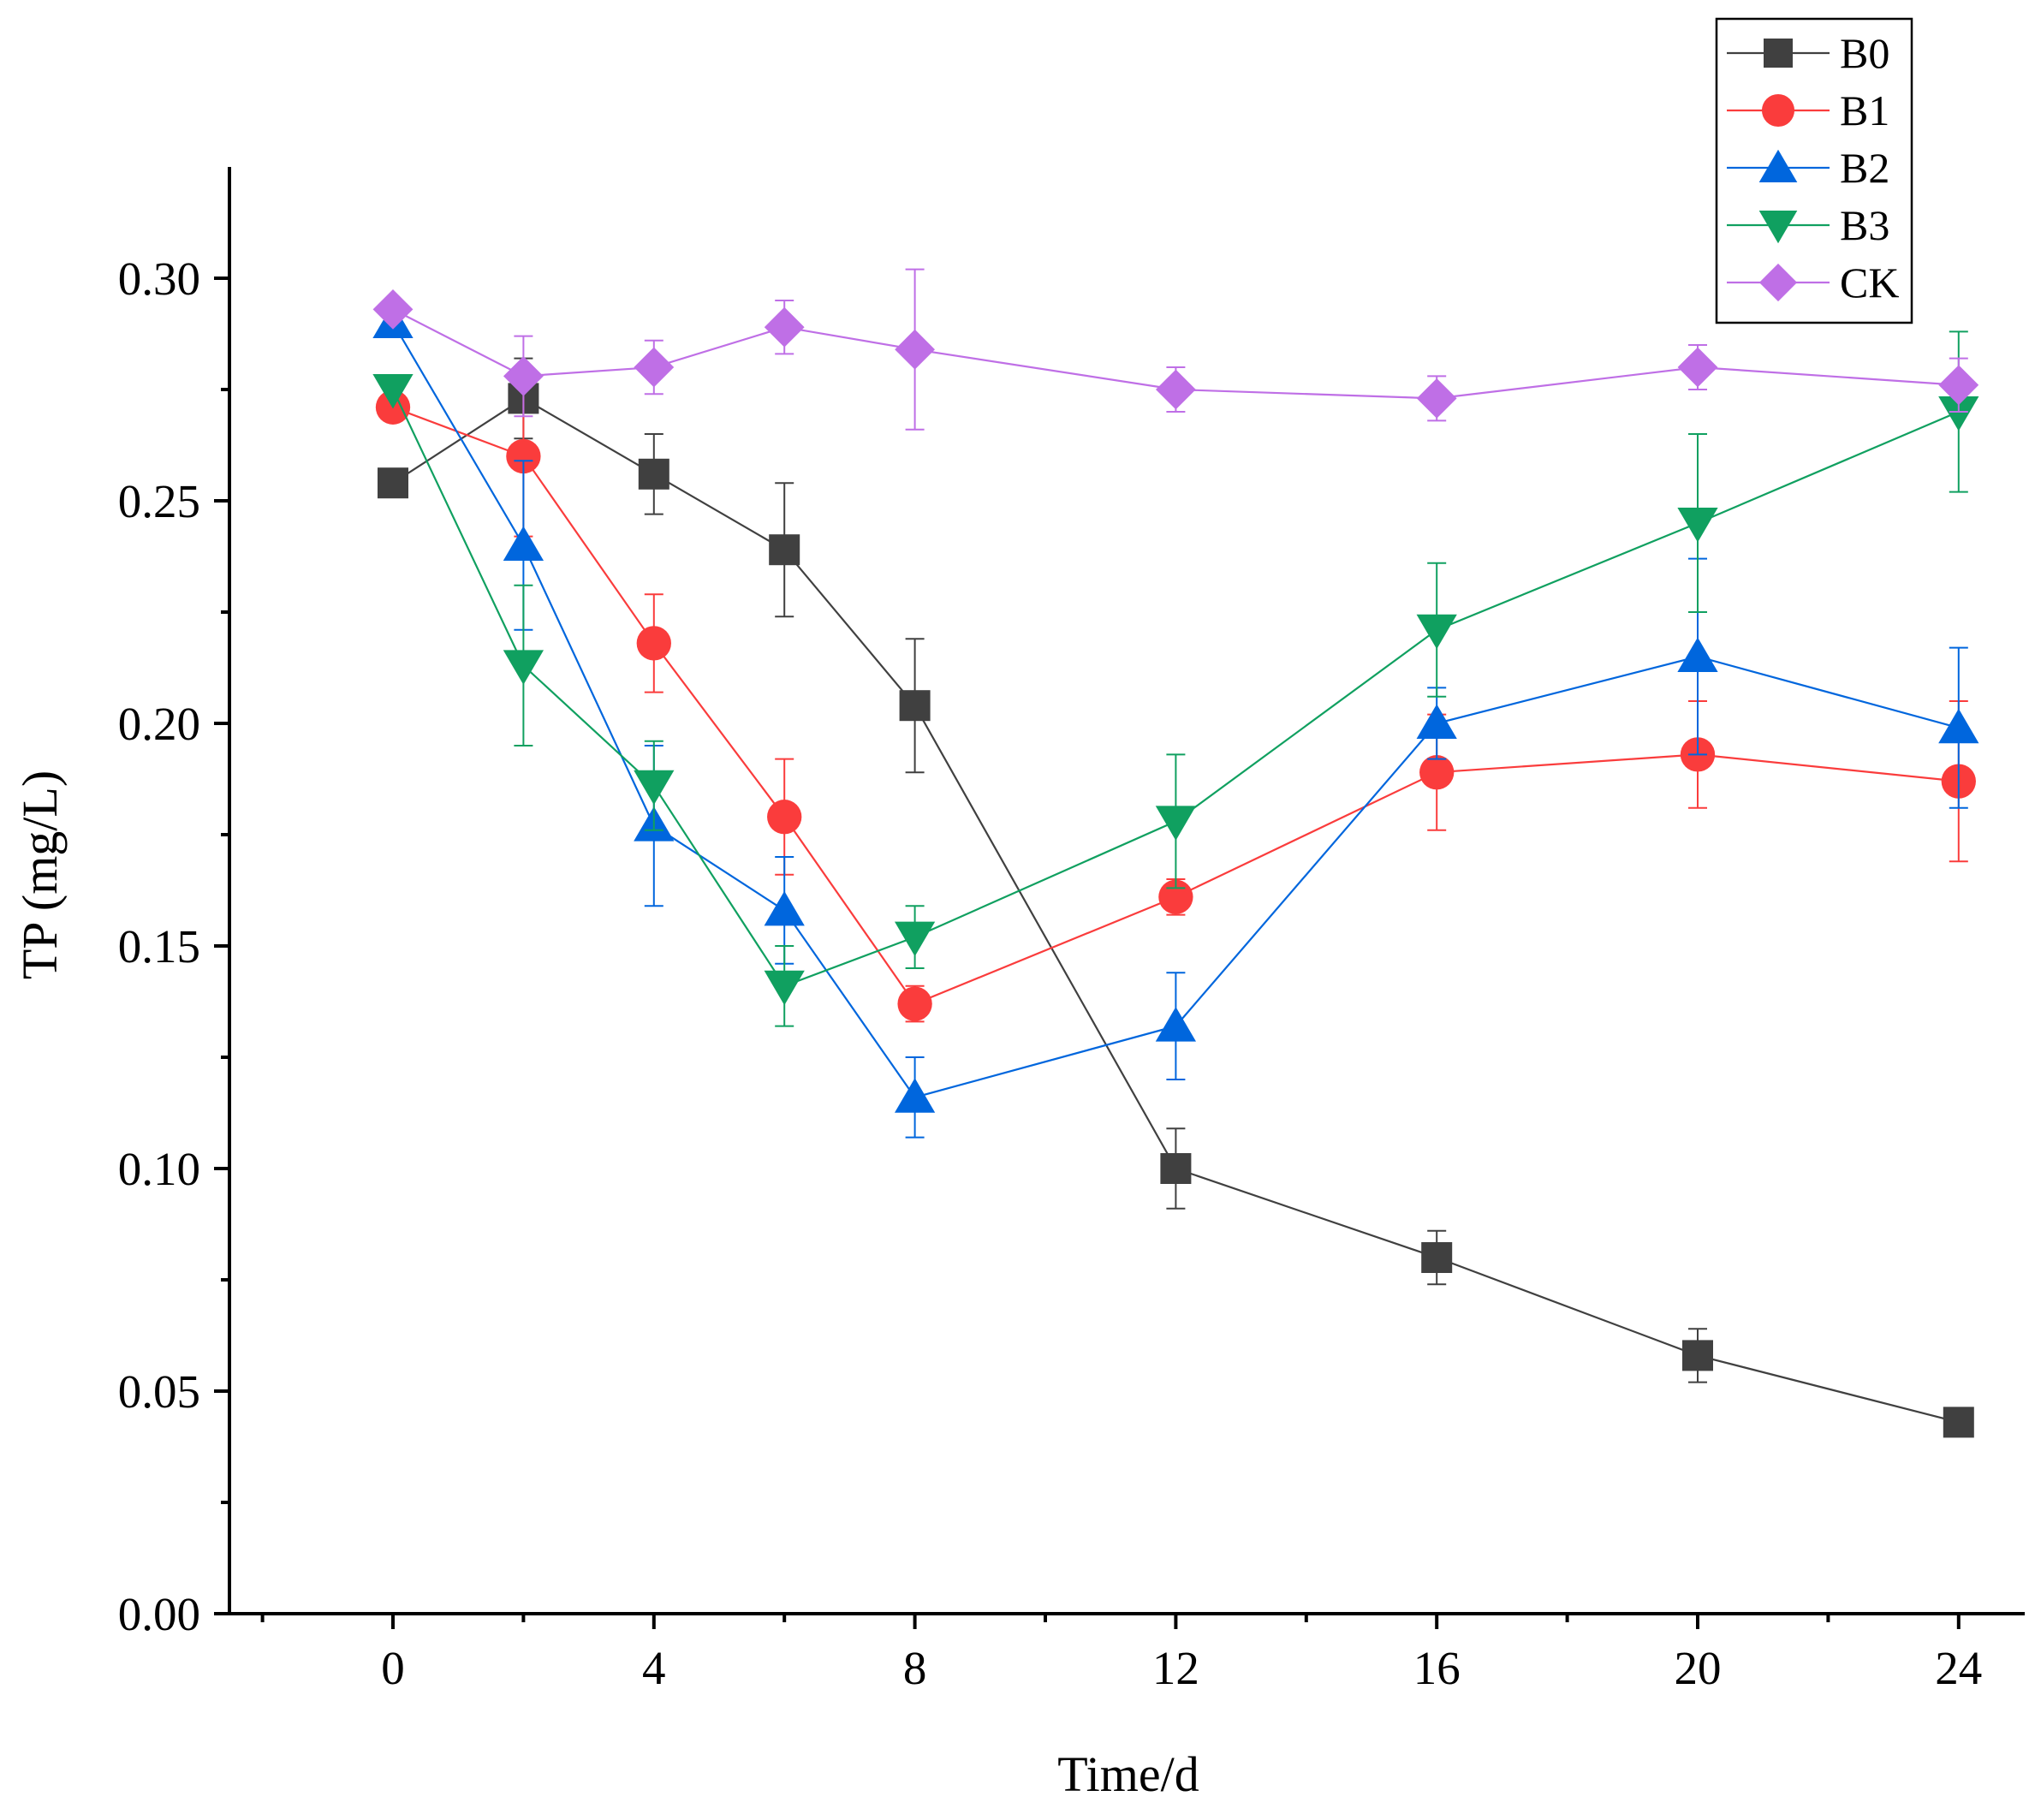  What do you see at coordinates (915, 1668) in the screenshot?
I see `x-tick-label: 8` at bounding box center [915, 1668].